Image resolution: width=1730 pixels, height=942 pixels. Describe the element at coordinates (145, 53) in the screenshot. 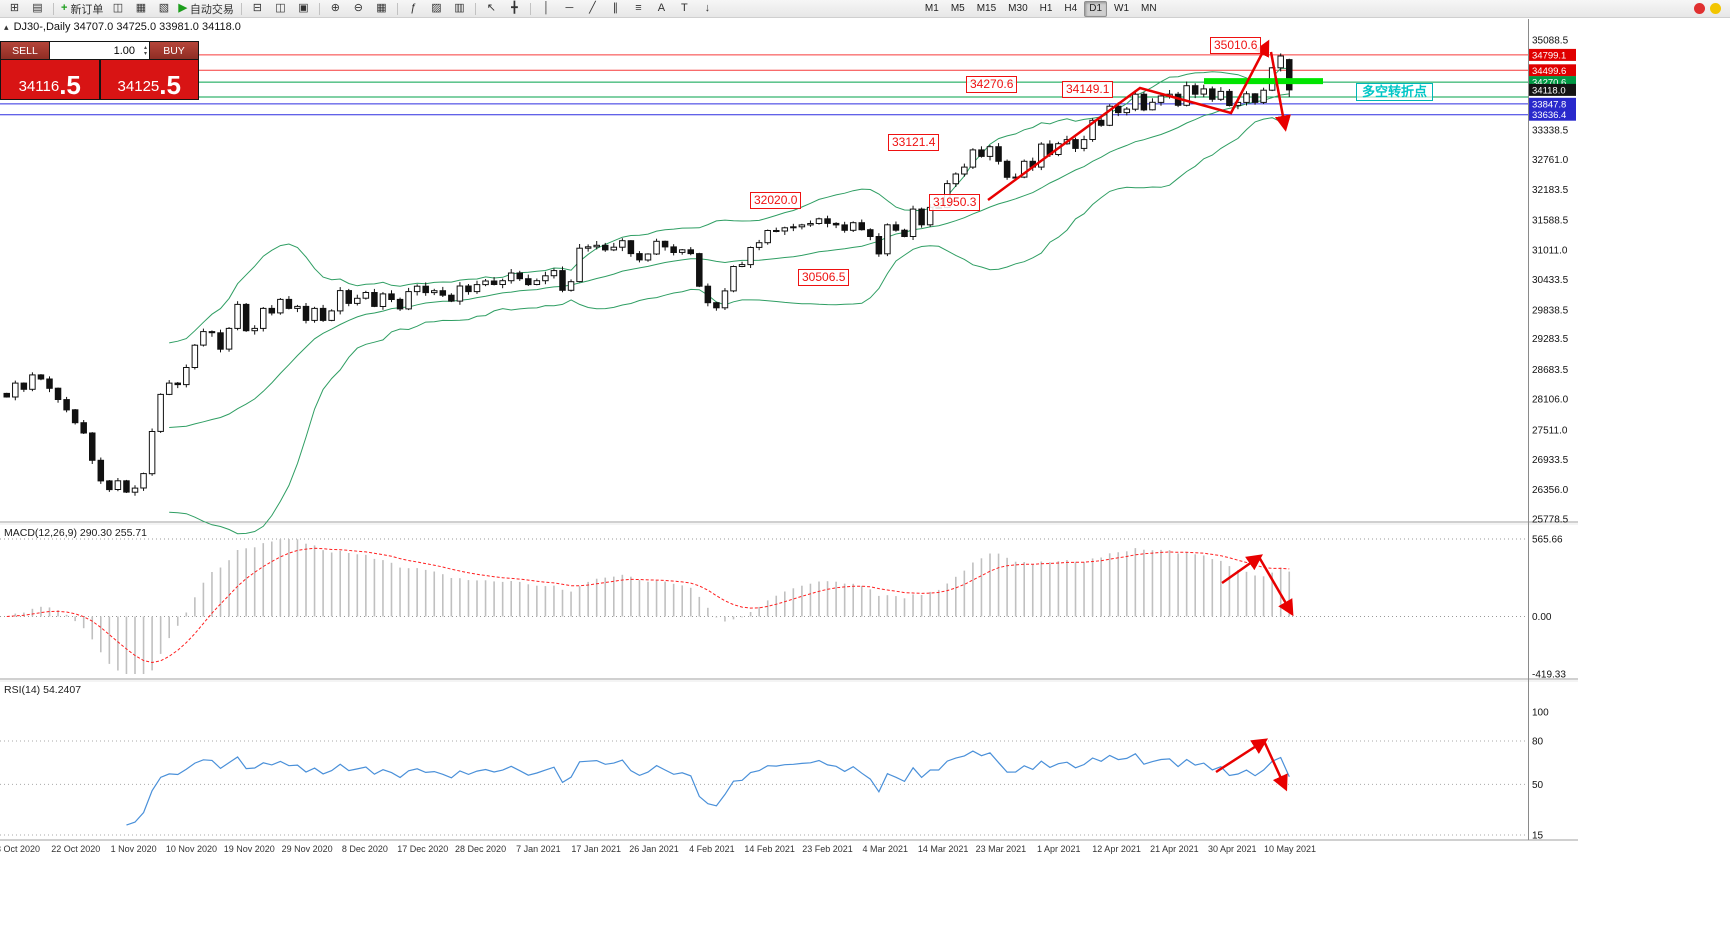

I see `volume-down-icon: ▾` at that location.